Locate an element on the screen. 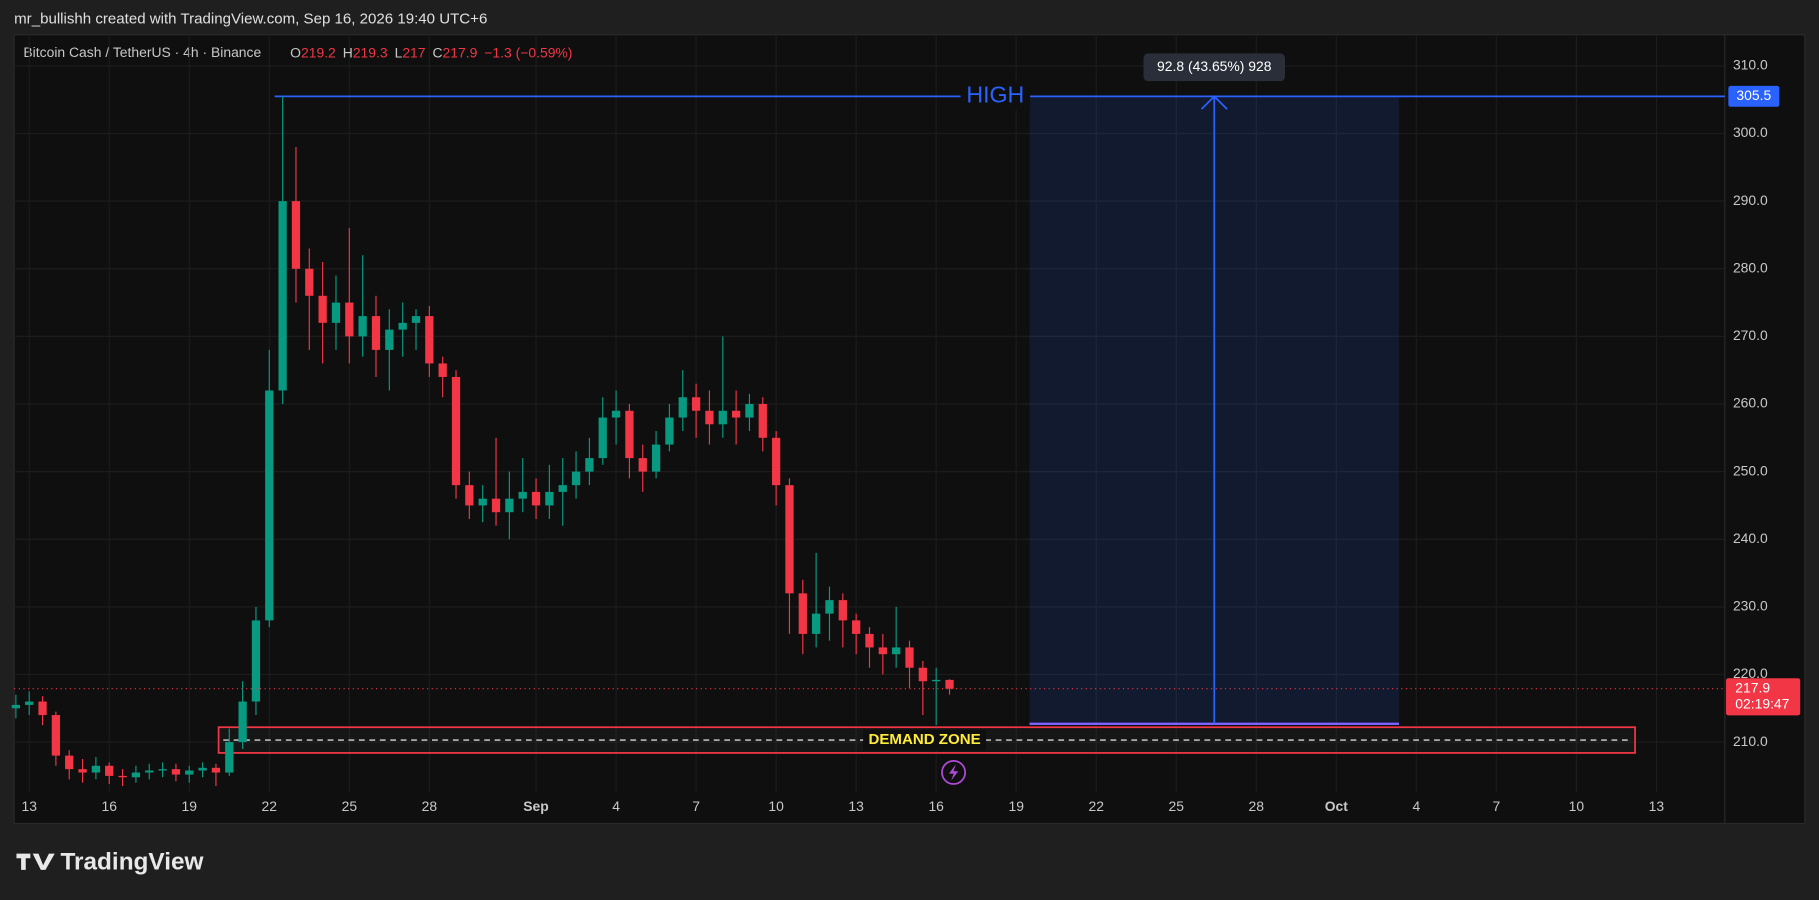 Image resolution: width=1819 pixels, height=900 pixels. current-price: 217.9 is located at coordinates (1752, 687).